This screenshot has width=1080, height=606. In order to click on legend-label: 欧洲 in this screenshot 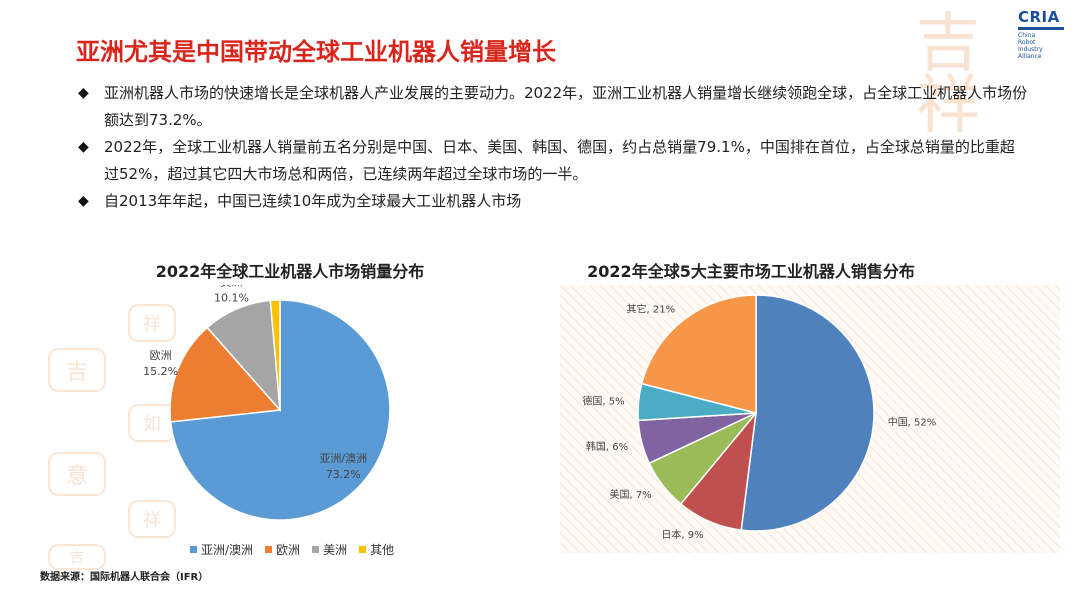, I will do `click(288, 550)`.